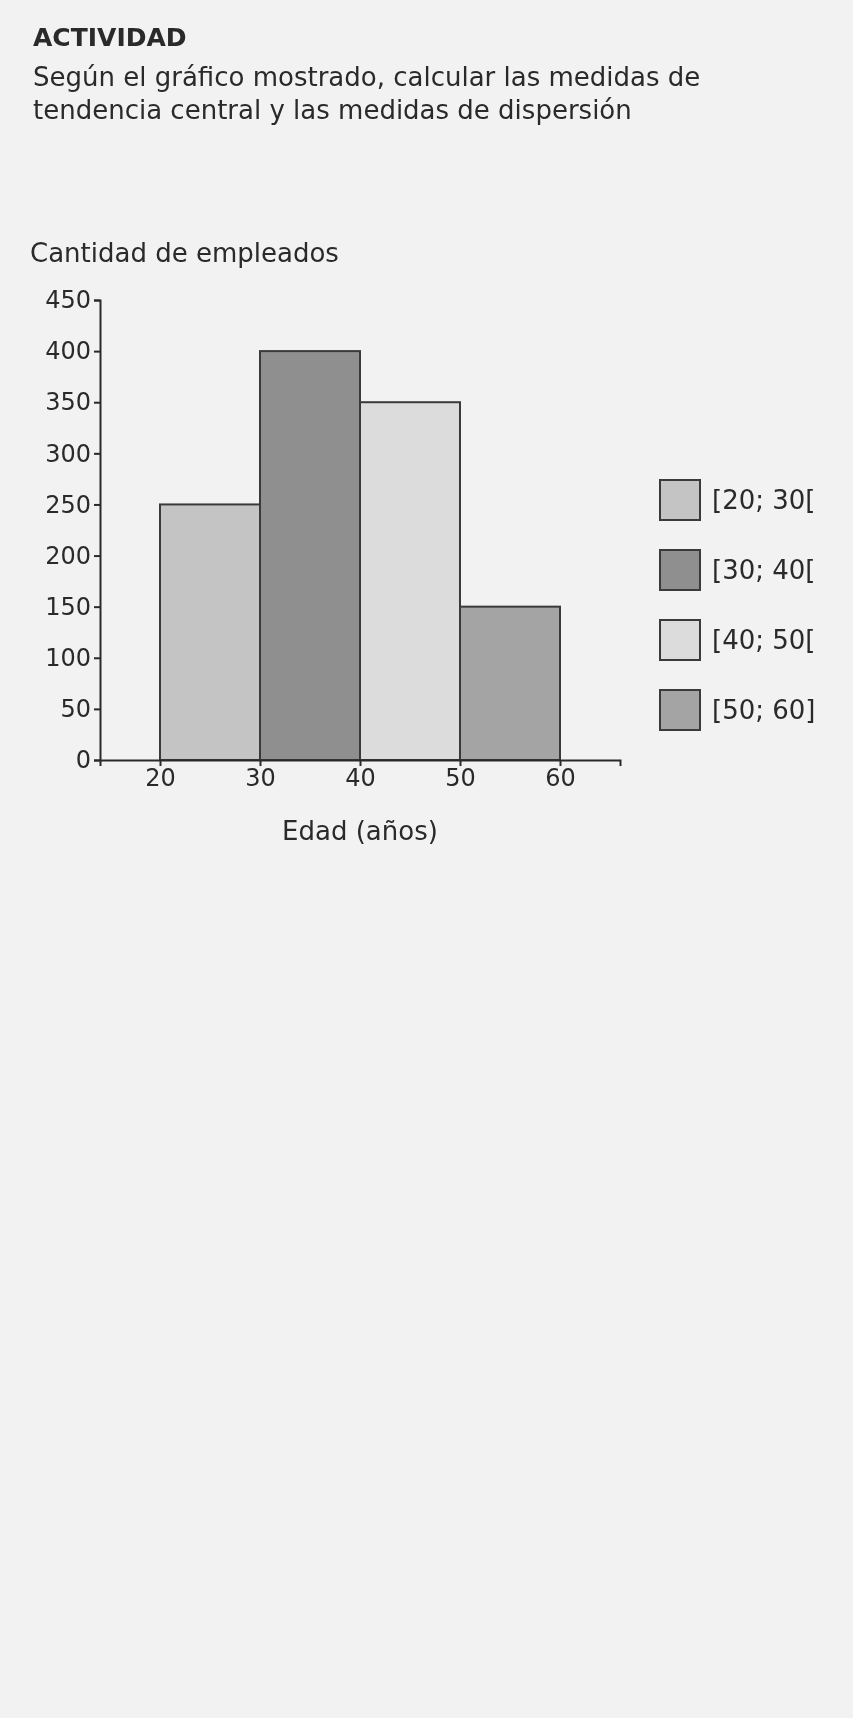  I want to click on y-tick-label: 350, so click(68, 402).